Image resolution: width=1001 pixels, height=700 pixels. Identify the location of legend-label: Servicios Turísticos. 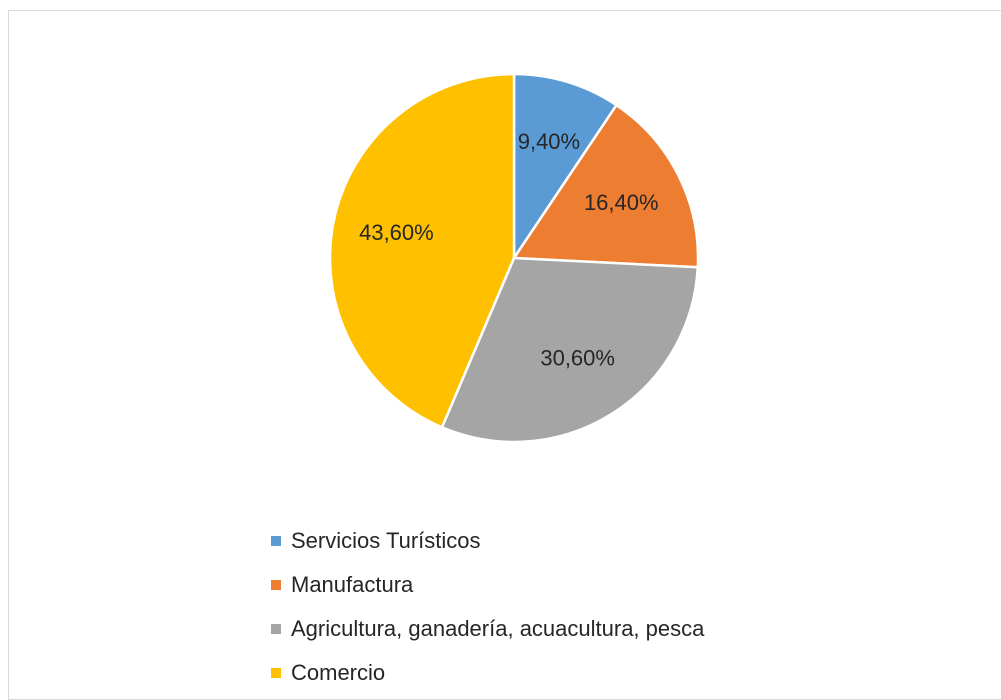
(386, 540).